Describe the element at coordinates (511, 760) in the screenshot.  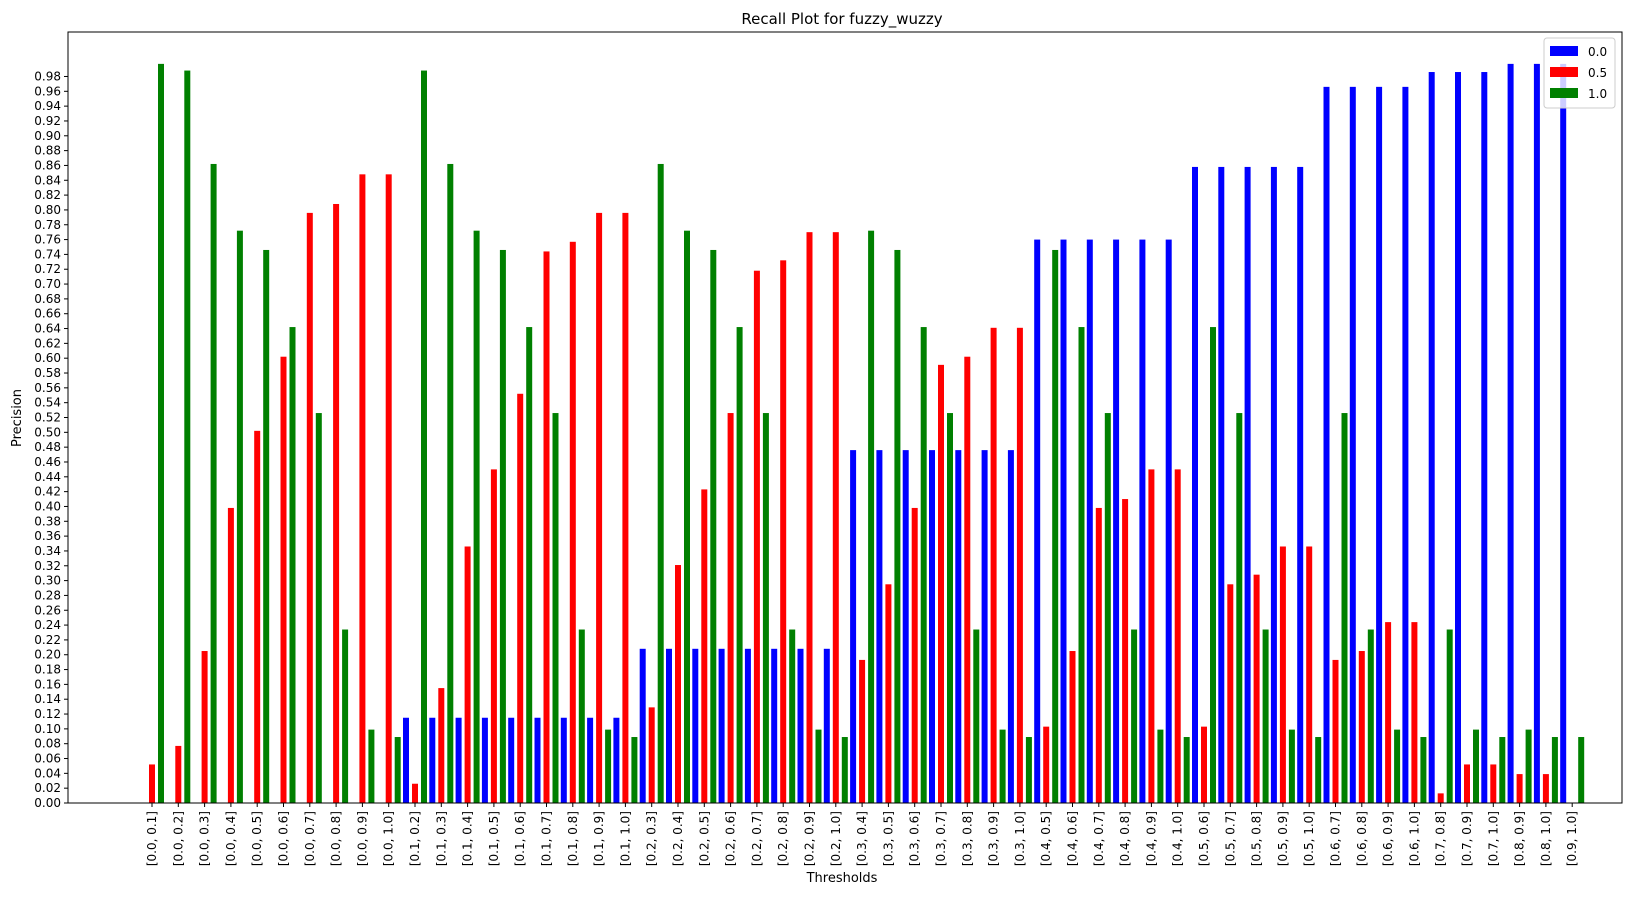
I see `bar-series-0.0-14` at that location.